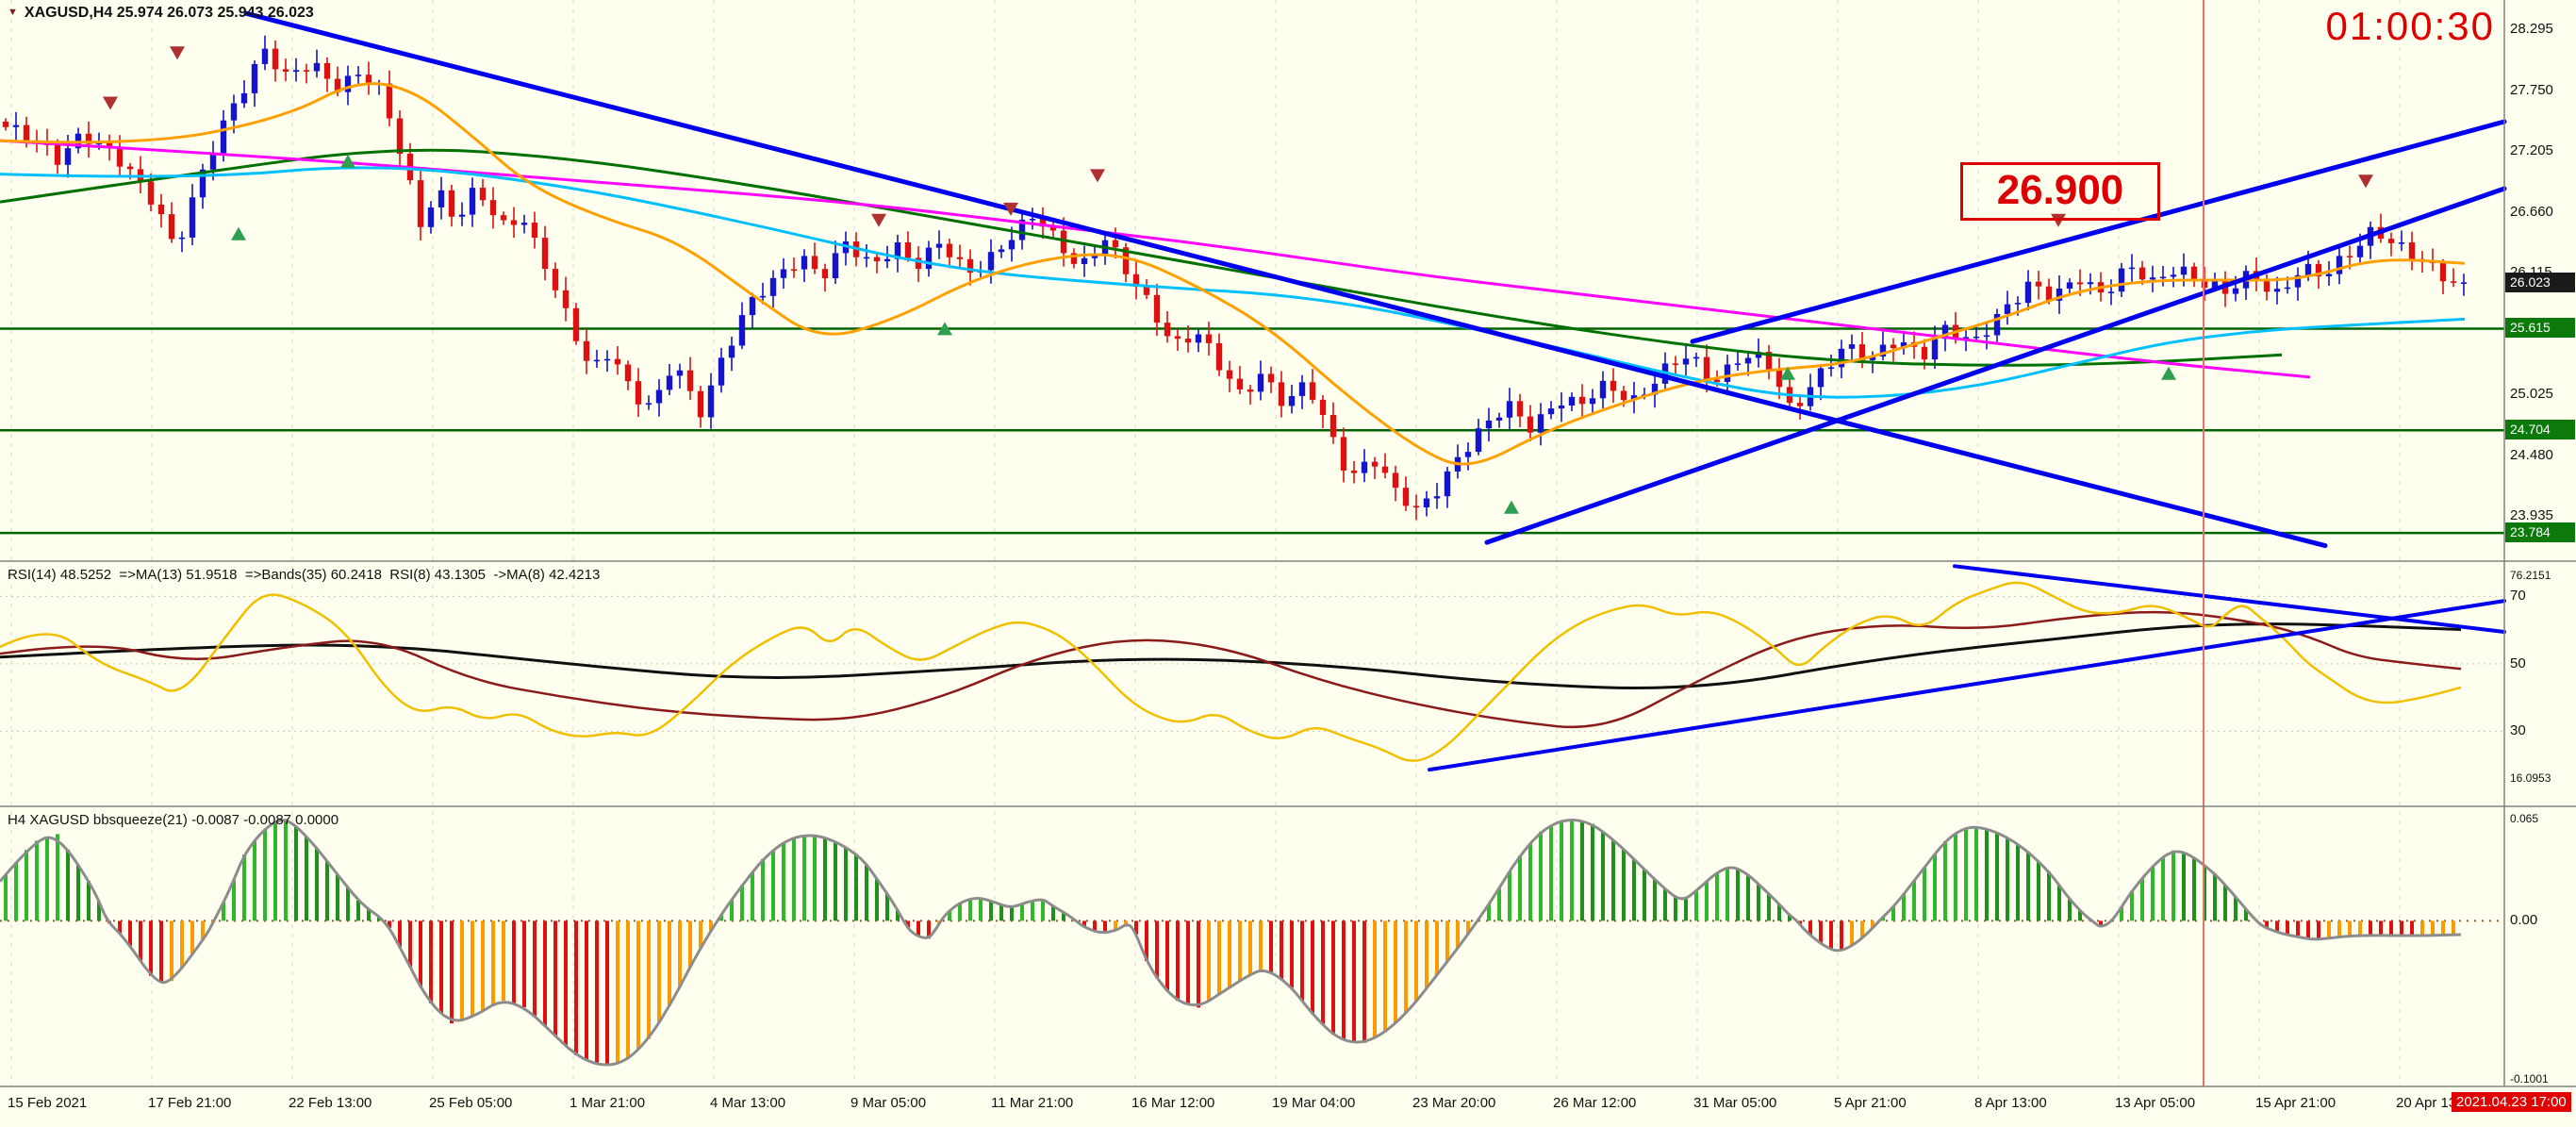  Describe the element at coordinates (2410, 26) in the screenshot. I see `candle-countdown-timer: 01:00:30` at that location.